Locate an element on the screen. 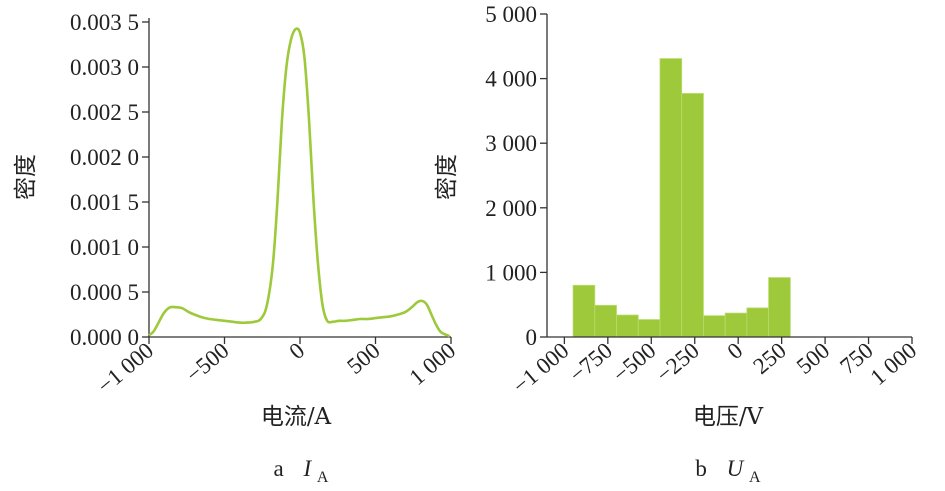  panel-b-x-tick-label: 1 000 is located at coordinates (894, 364).